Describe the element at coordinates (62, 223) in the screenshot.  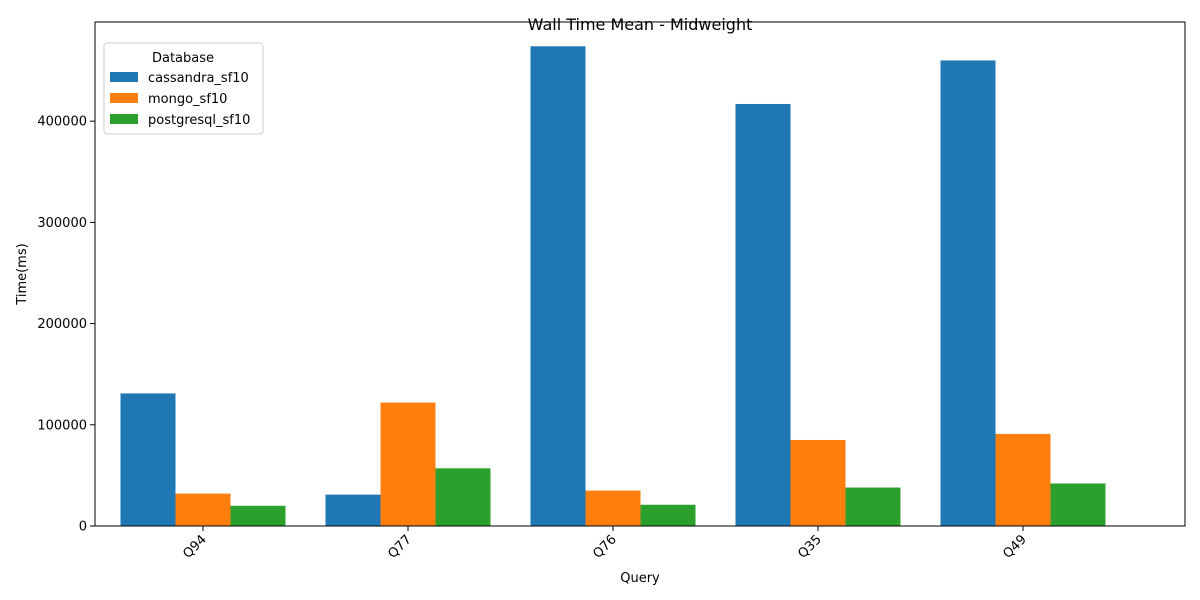
I see `y-tick-label: 300000` at that location.